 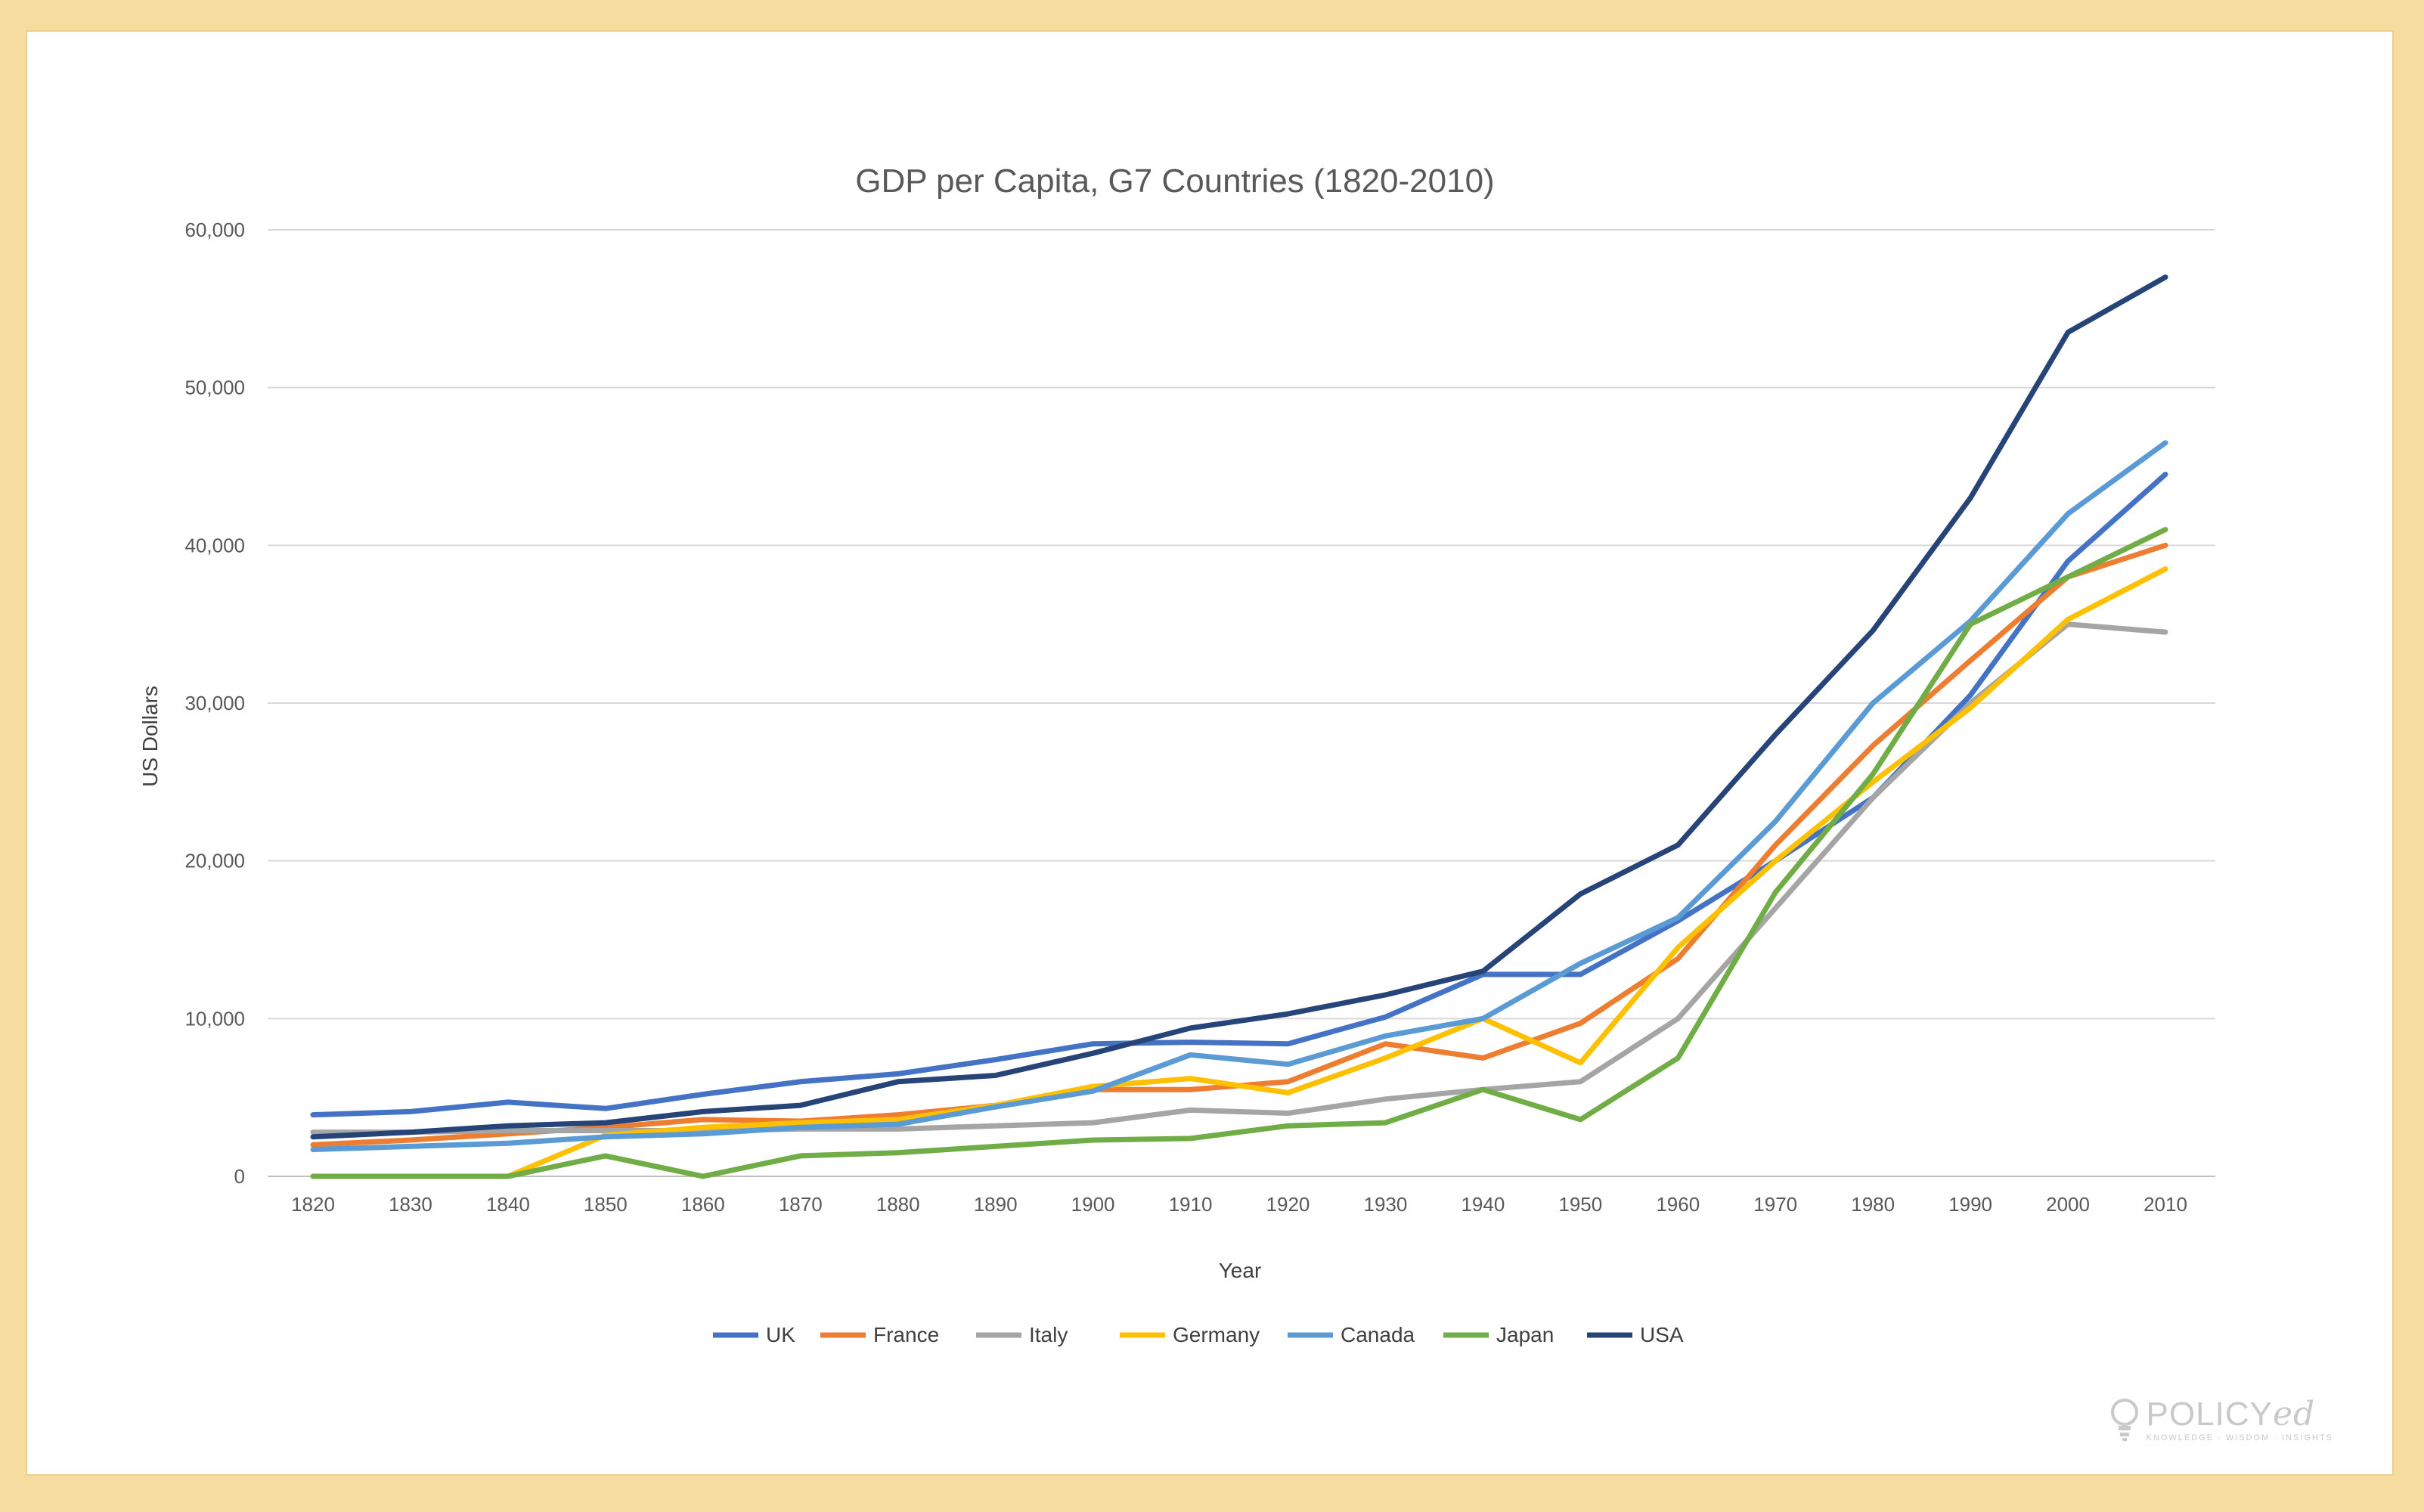 What do you see at coordinates (410, 1204) in the screenshot?
I see `x-tick-label: 1830` at bounding box center [410, 1204].